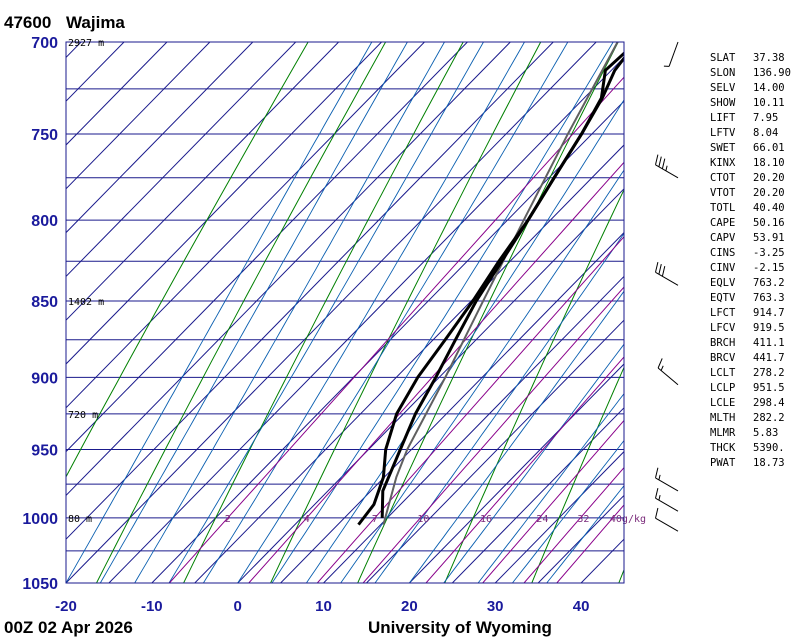  What do you see at coordinates (44, 302) in the screenshot?
I see `pressure-tick-label: 850` at bounding box center [44, 302].